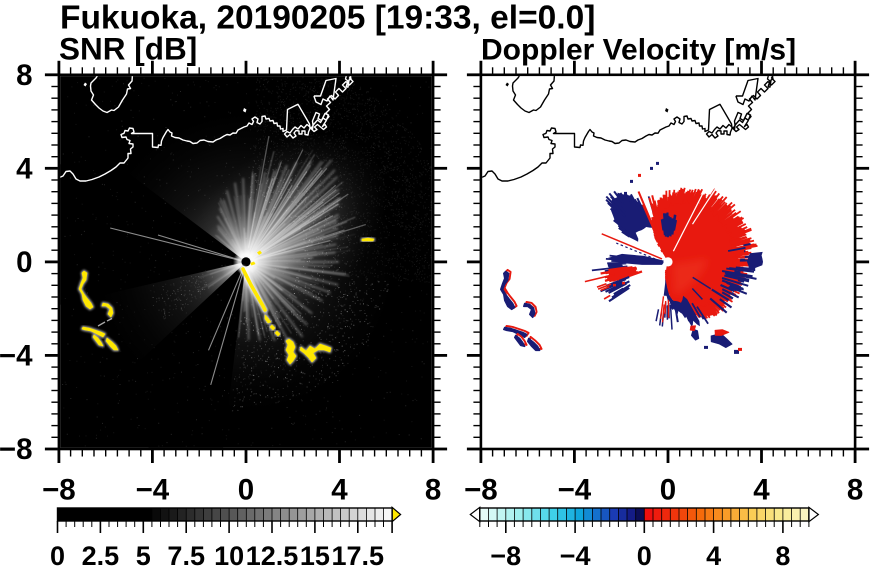 This screenshot has height=570, width=870. What do you see at coordinates (358, 555) in the screenshot?
I see `svg-text: 17.5` at bounding box center [358, 555].